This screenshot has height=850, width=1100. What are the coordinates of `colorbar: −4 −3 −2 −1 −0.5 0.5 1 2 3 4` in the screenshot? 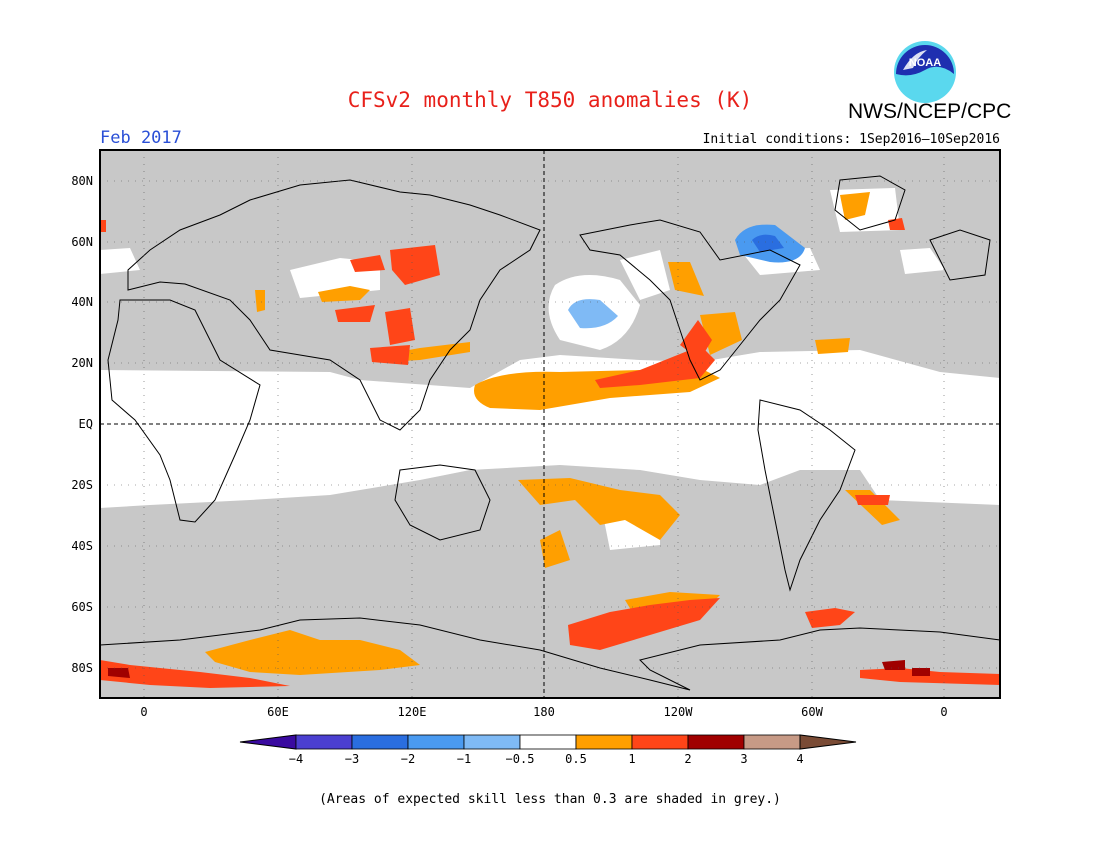 It's located at (548, 750).